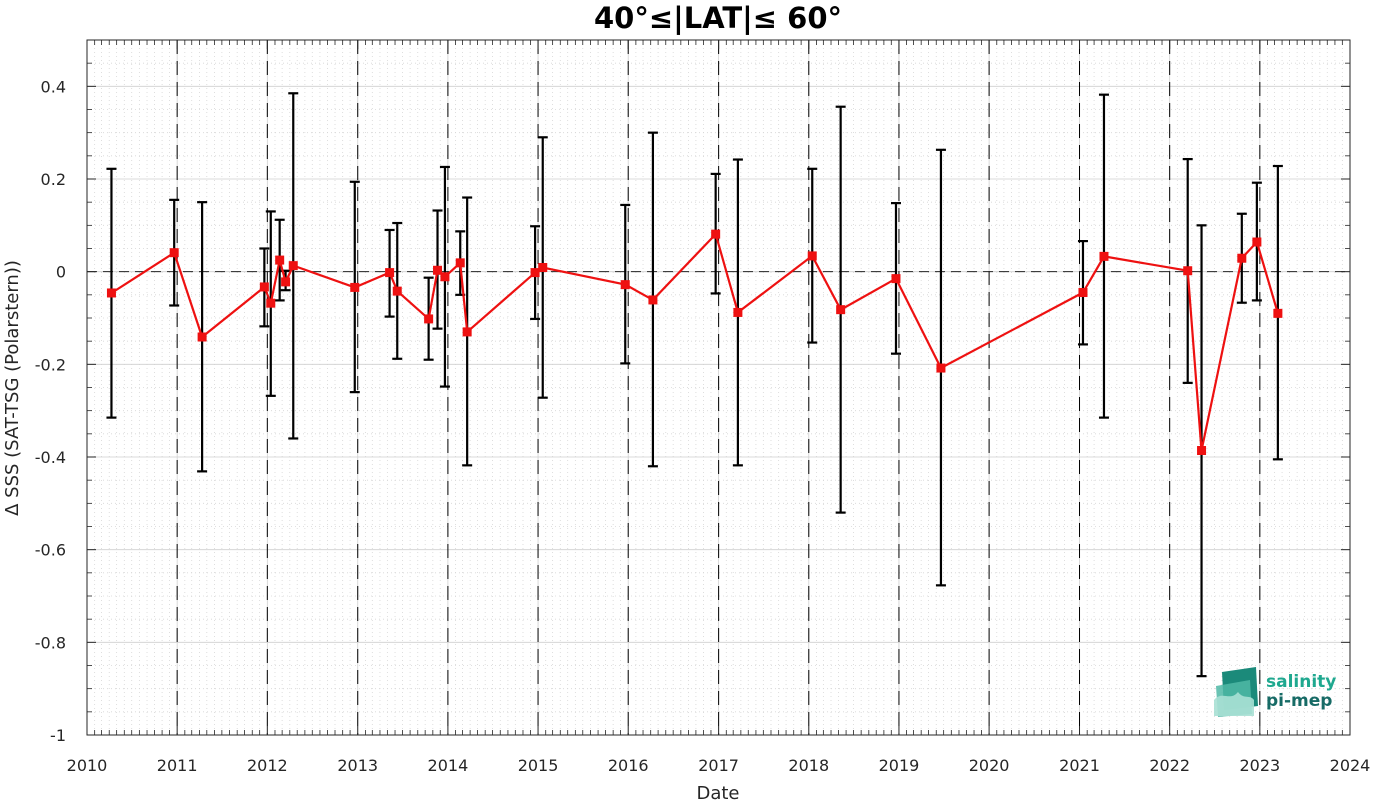 The width and height of the screenshot is (1375, 801). What do you see at coordinates (177, 765) in the screenshot?
I see `x-tick-label: 2011` at bounding box center [177, 765].